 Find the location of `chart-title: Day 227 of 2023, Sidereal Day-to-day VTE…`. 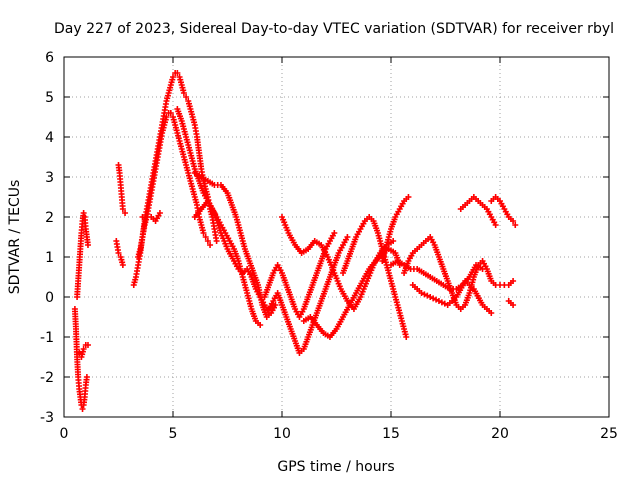

chart-title: Day 227 of 2023, Sidereal Day-to-day VTE… is located at coordinates (334, 29).